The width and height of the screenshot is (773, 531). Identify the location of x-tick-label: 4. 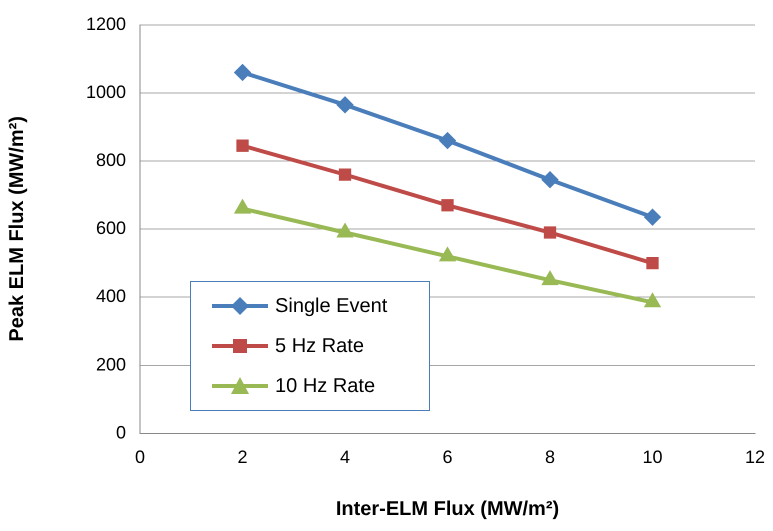
(345, 457).